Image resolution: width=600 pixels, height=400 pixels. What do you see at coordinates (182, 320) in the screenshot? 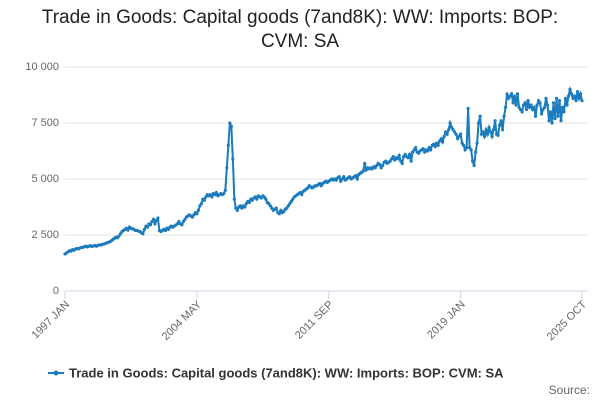
I see `x-tick-label: 2004 MAY` at bounding box center [182, 320].